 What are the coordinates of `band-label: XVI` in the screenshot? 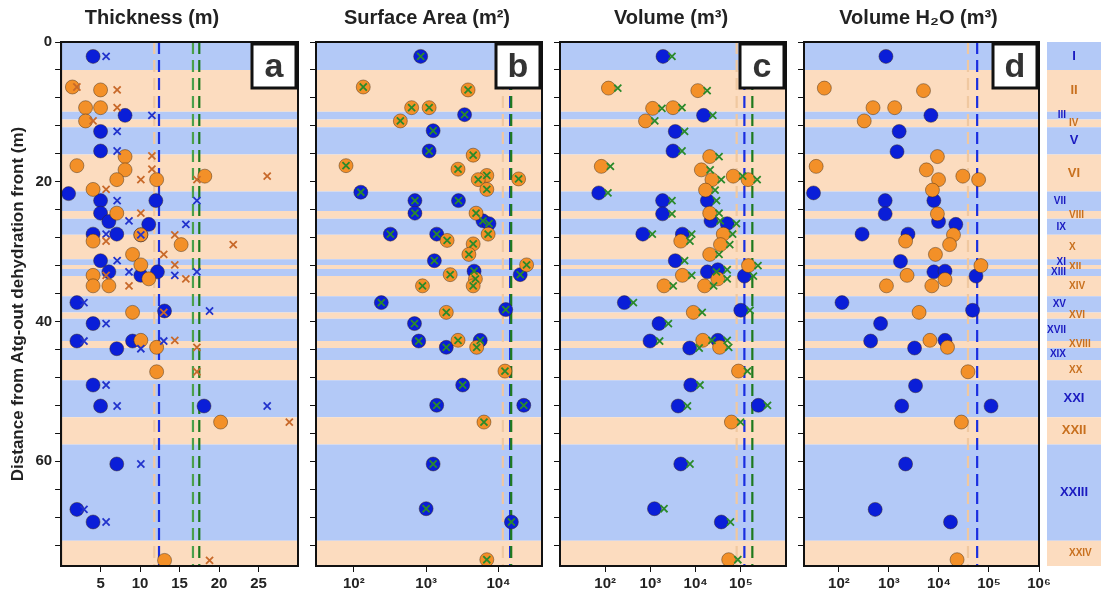 It's located at (1077, 315).